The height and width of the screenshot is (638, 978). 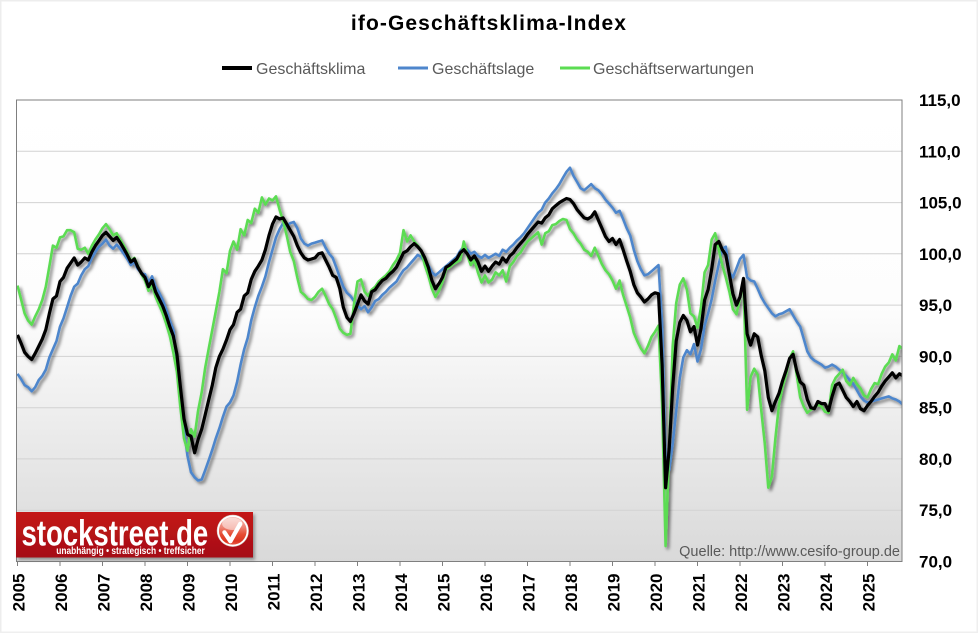 I want to click on svg-text: 2009, so click(x=189, y=593).